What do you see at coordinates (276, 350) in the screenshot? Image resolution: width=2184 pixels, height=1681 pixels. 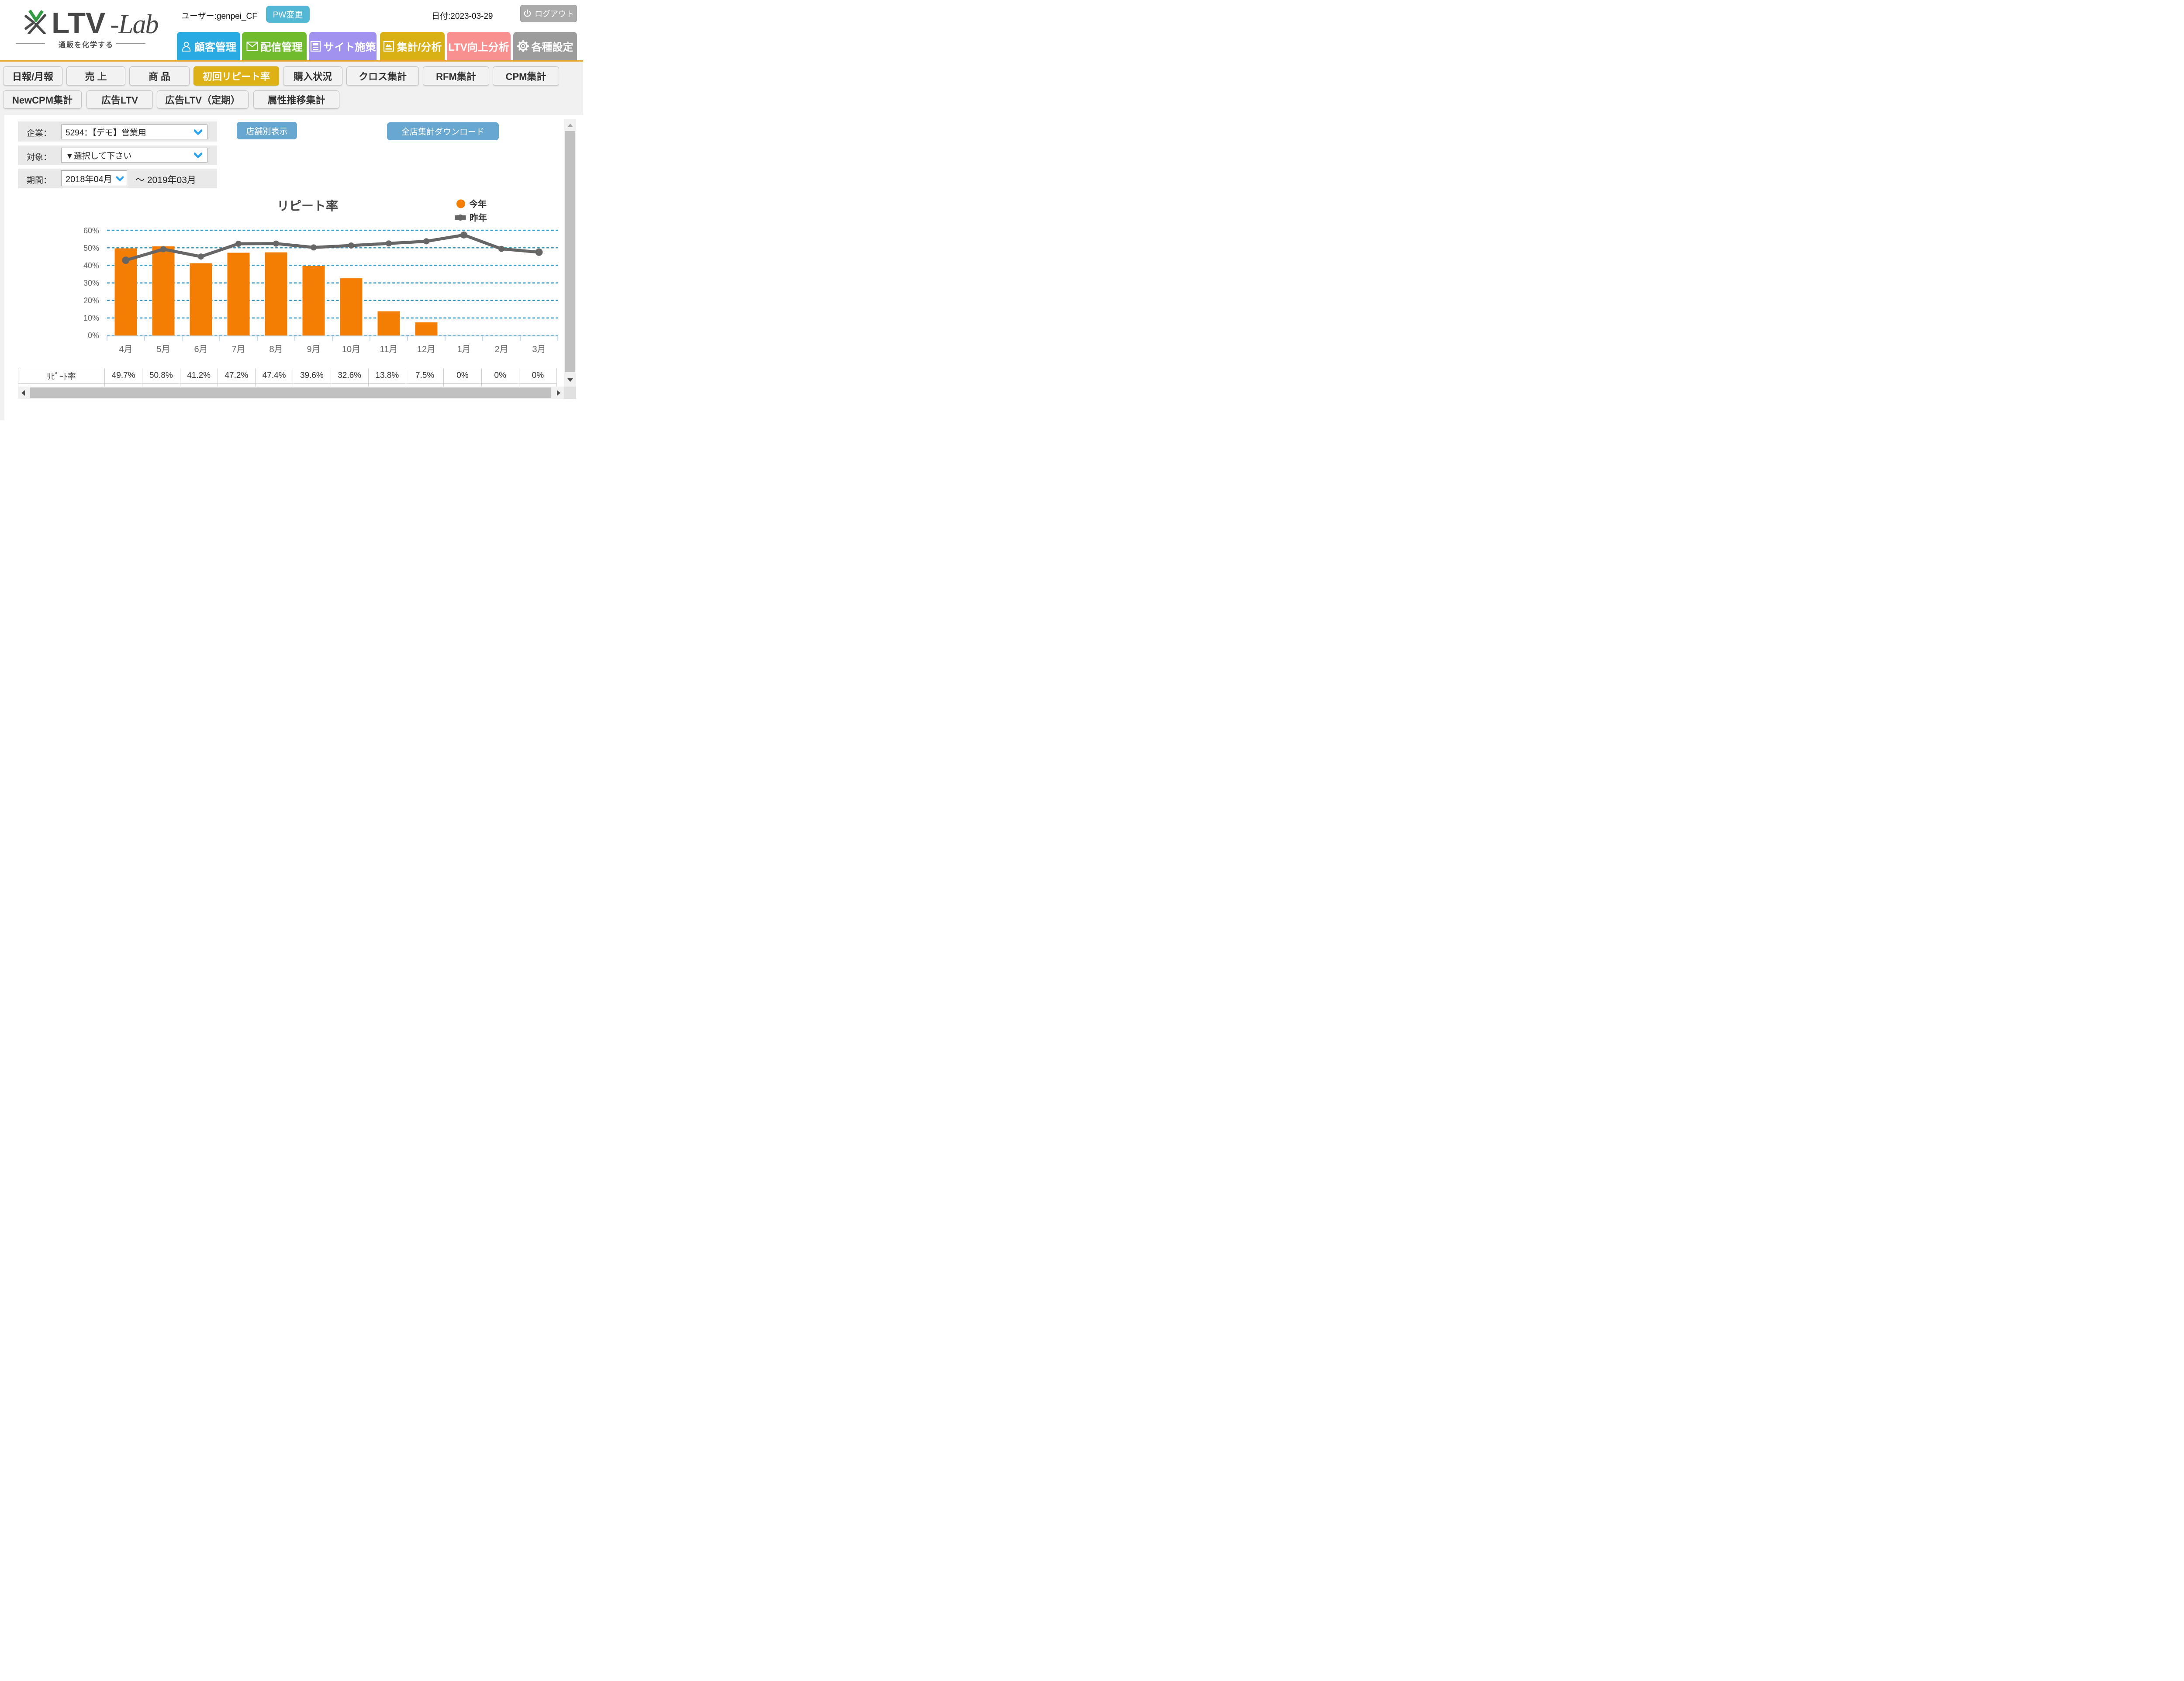 I see `svg-text: 8月` at bounding box center [276, 350].